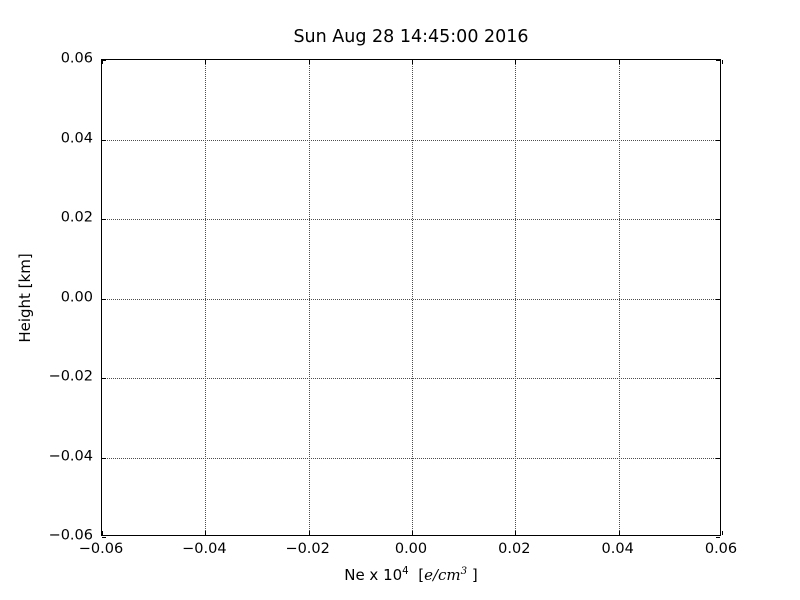 This screenshot has width=800, height=600. I want to click on x-tick-label: −0.04, so click(204, 549).